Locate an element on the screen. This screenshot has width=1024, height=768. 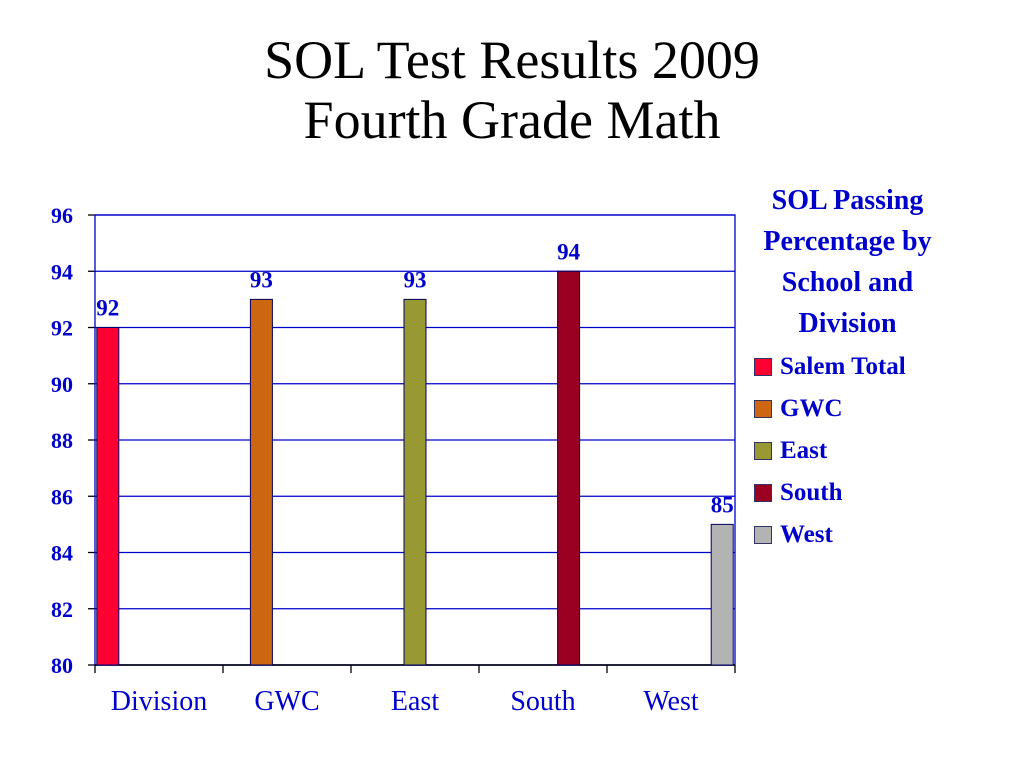
y-tick-label: 88 is located at coordinates (62, 440).